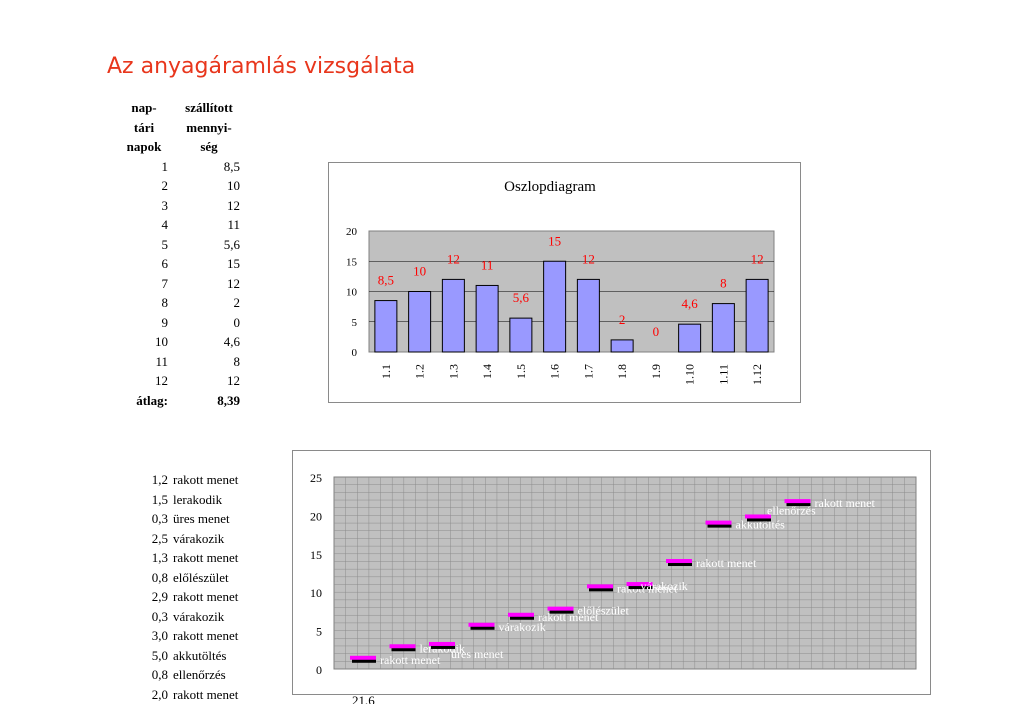  I want to click on table-row: 2 10, so click(175, 186).